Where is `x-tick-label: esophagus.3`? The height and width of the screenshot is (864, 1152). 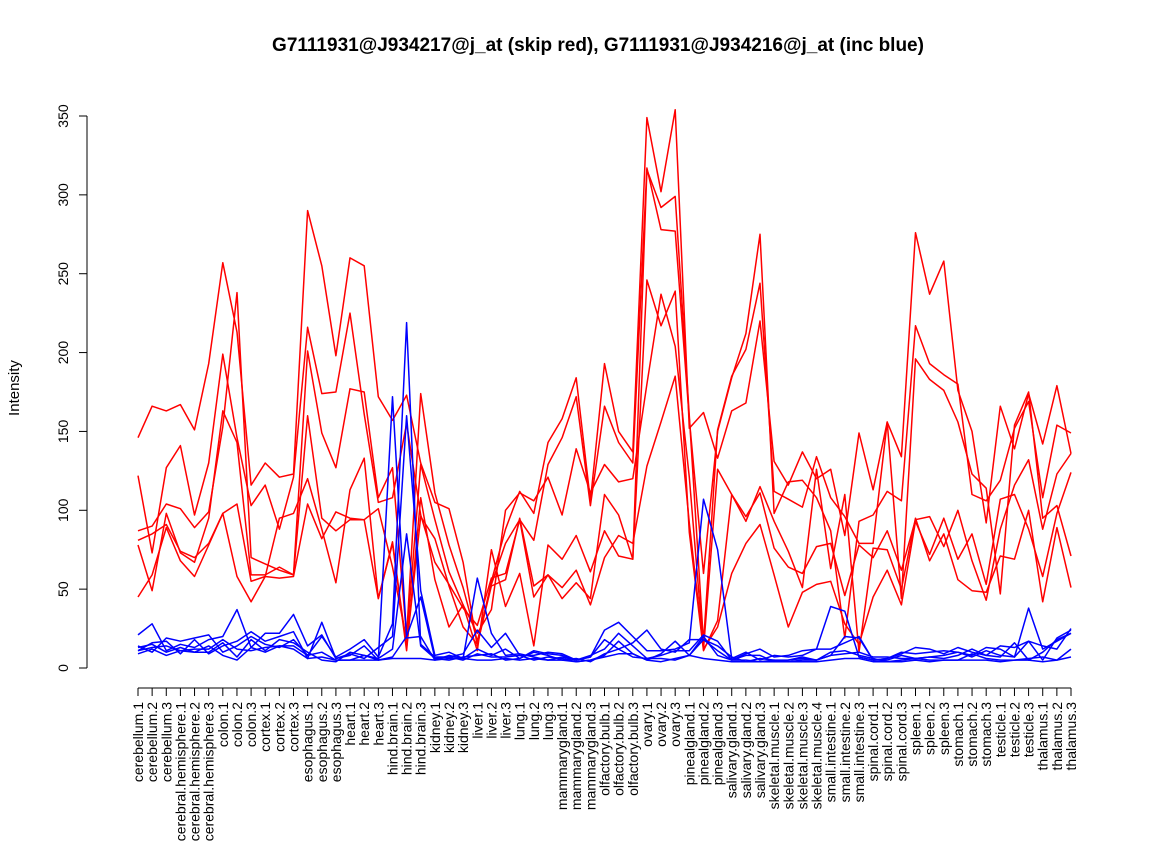 x-tick-label: esophagus.3 is located at coordinates (336, 742).